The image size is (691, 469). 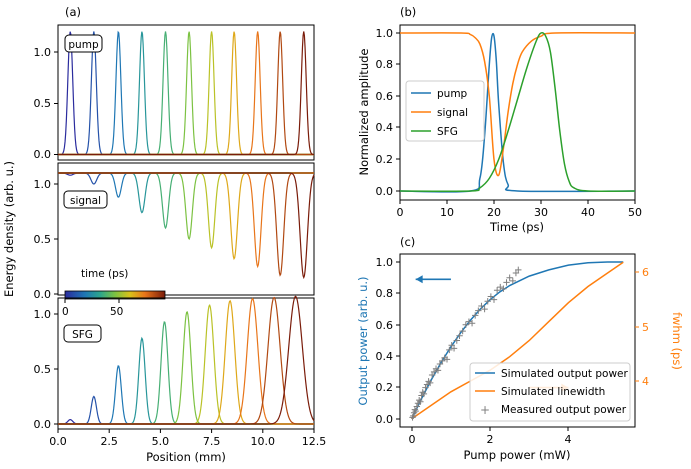 What do you see at coordinates (109, 441) in the screenshot?
I see `panel-a-xtick-1: 2.5` at bounding box center [109, 441].